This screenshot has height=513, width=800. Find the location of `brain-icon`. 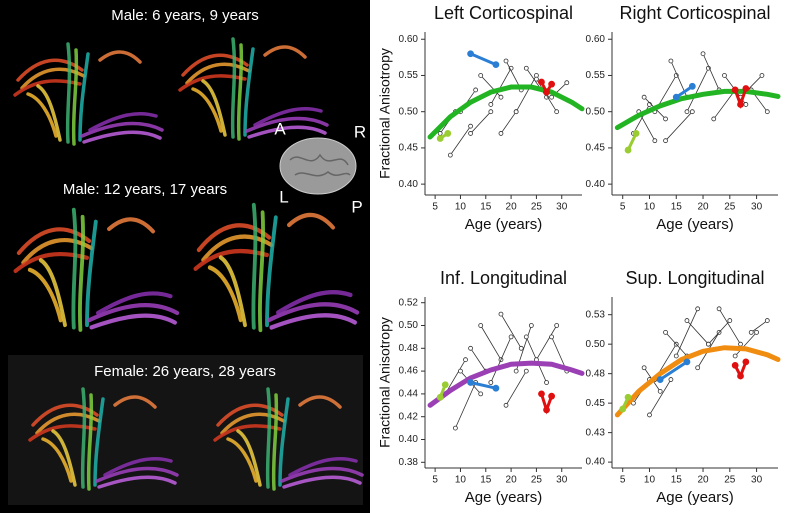

brain-icon is located at coordinates (318, 166).